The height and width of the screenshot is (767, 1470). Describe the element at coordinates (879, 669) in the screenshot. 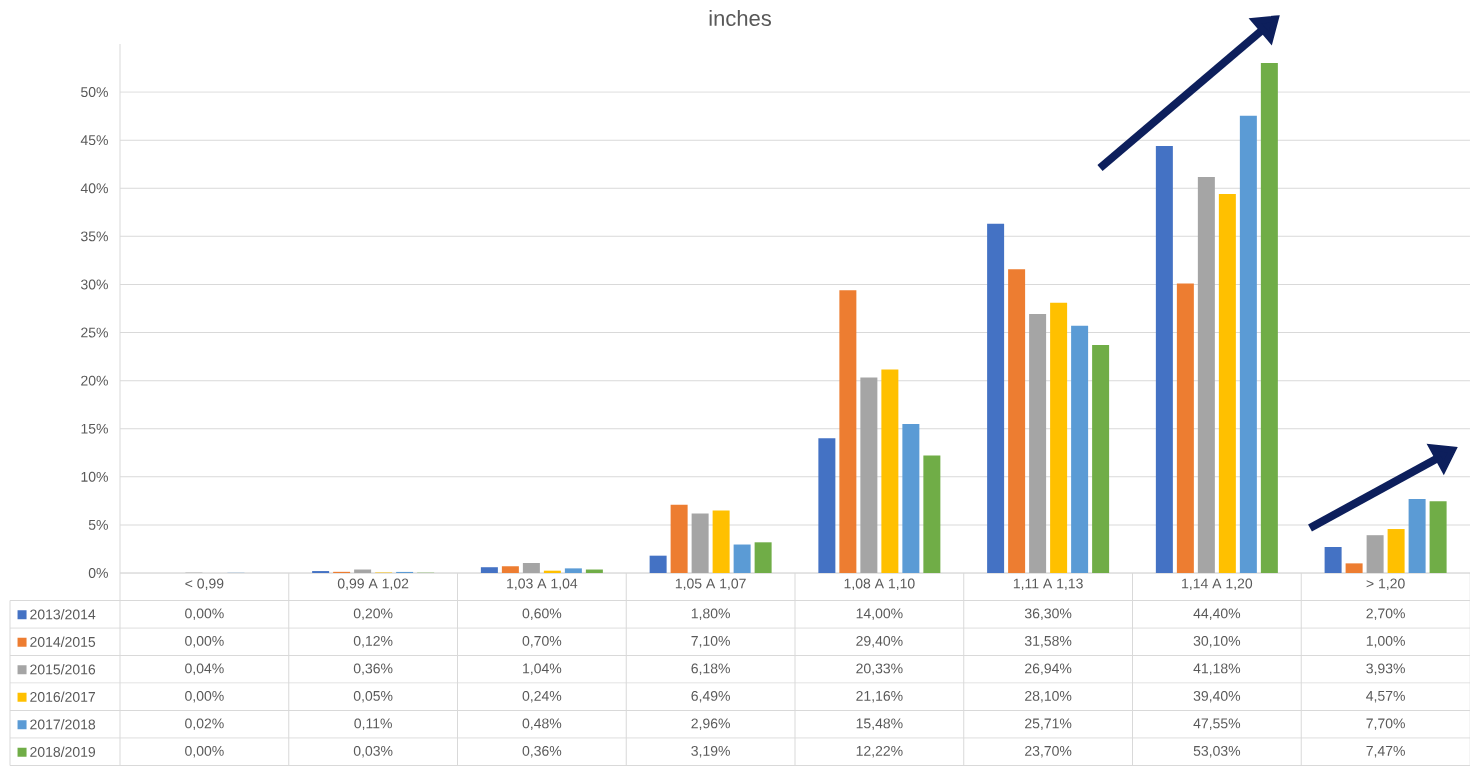

I see `data-label: 20,33%` at that location.